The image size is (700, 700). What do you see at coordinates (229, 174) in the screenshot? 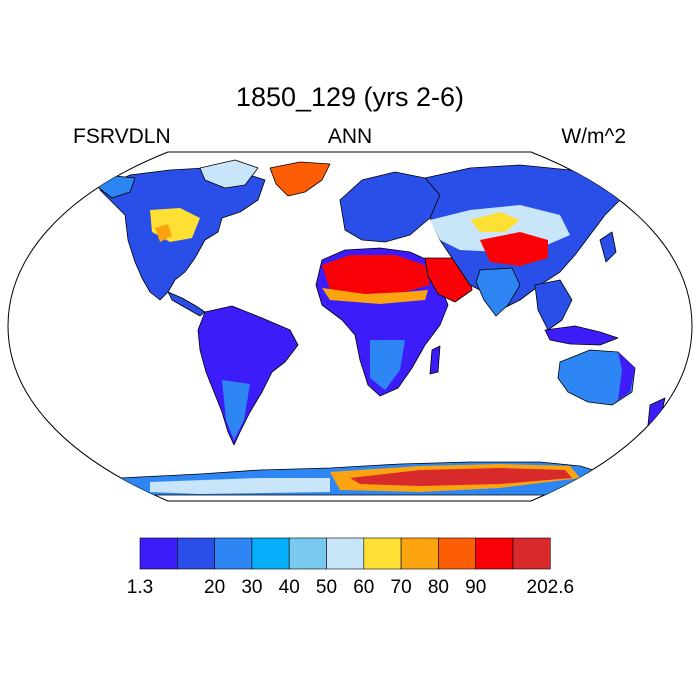
I see `arctic-islands` at bounding box center [229, 174].